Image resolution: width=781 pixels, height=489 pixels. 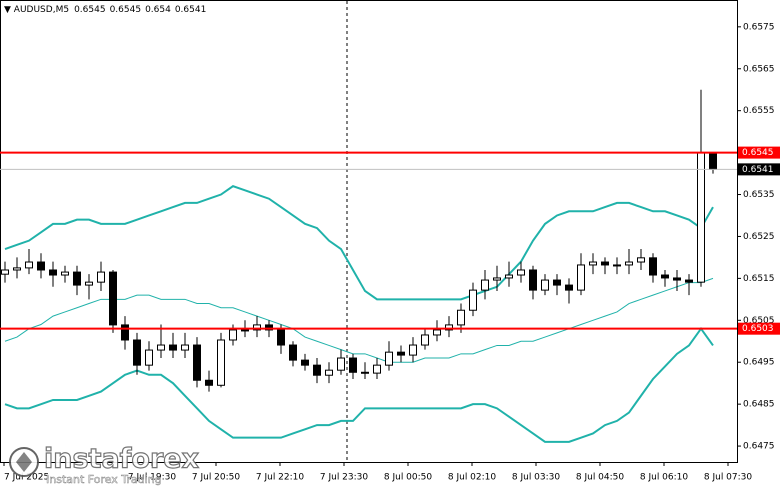 I want to click on y-tick-label: 0.6475, so click(x=759, y=447).